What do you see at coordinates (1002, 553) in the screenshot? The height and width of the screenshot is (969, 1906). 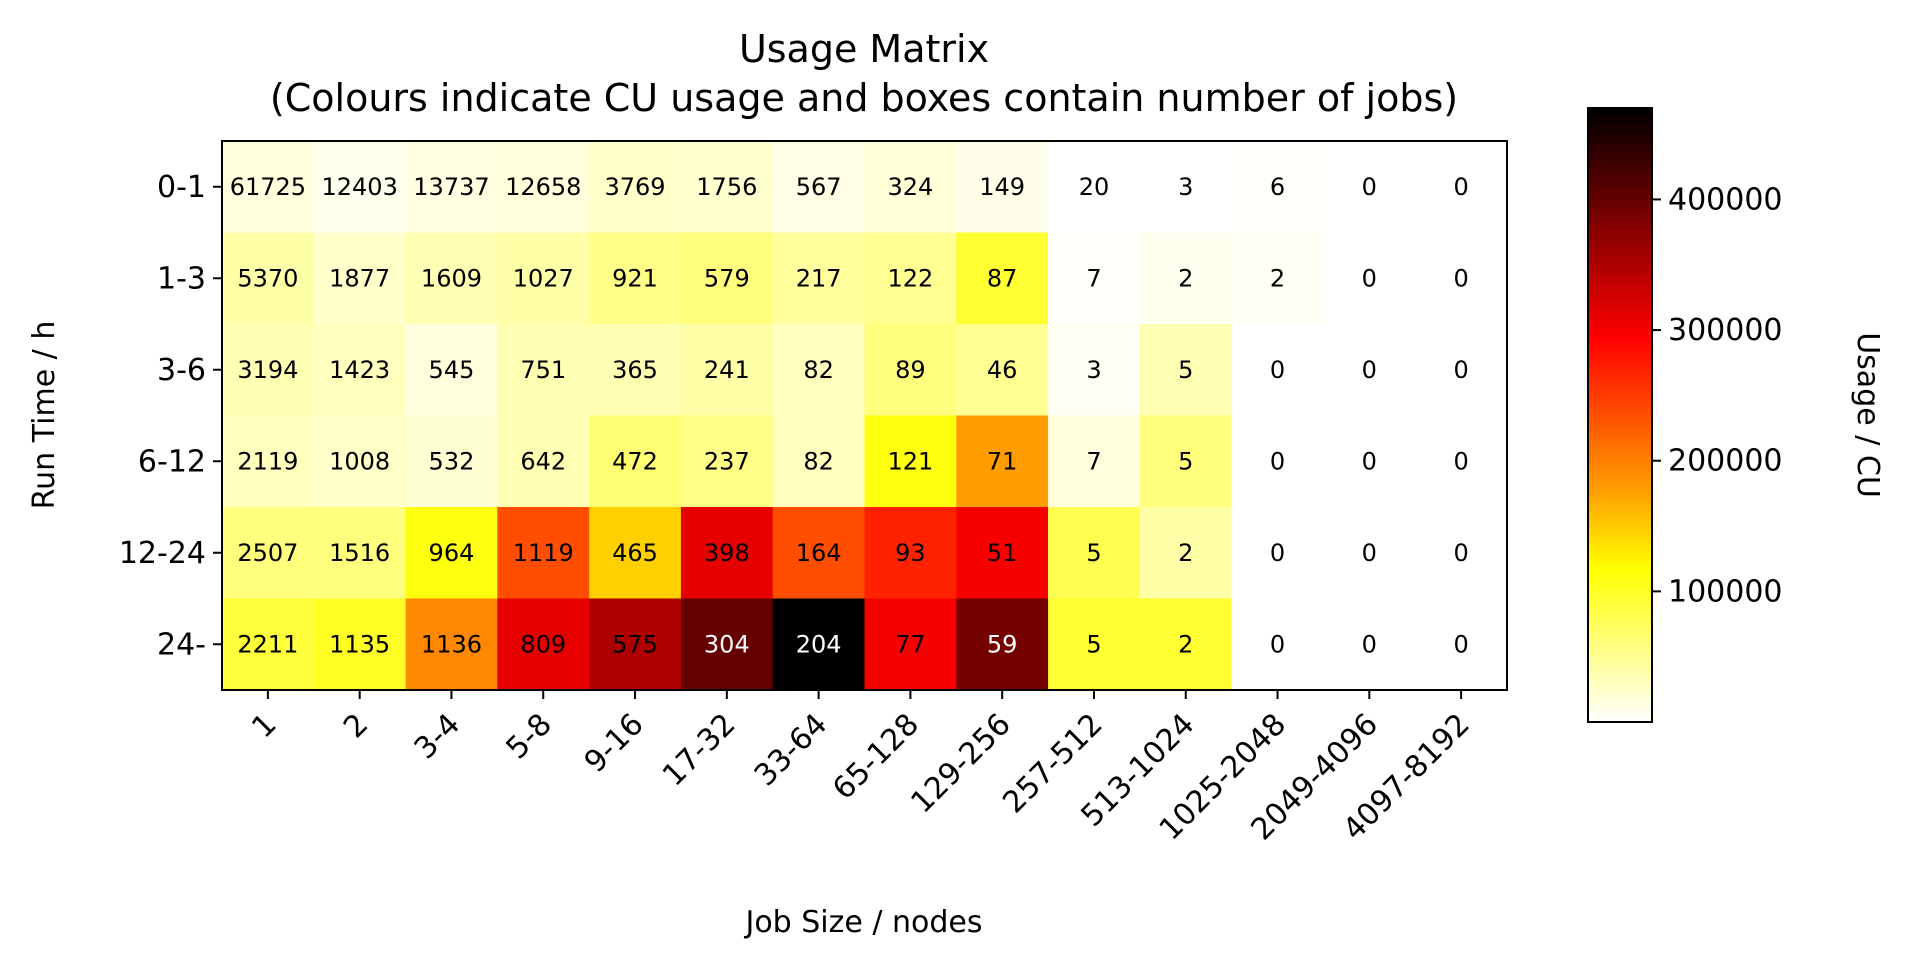 I see `cell-job-count: 51` at bounding box center [1002, 553].